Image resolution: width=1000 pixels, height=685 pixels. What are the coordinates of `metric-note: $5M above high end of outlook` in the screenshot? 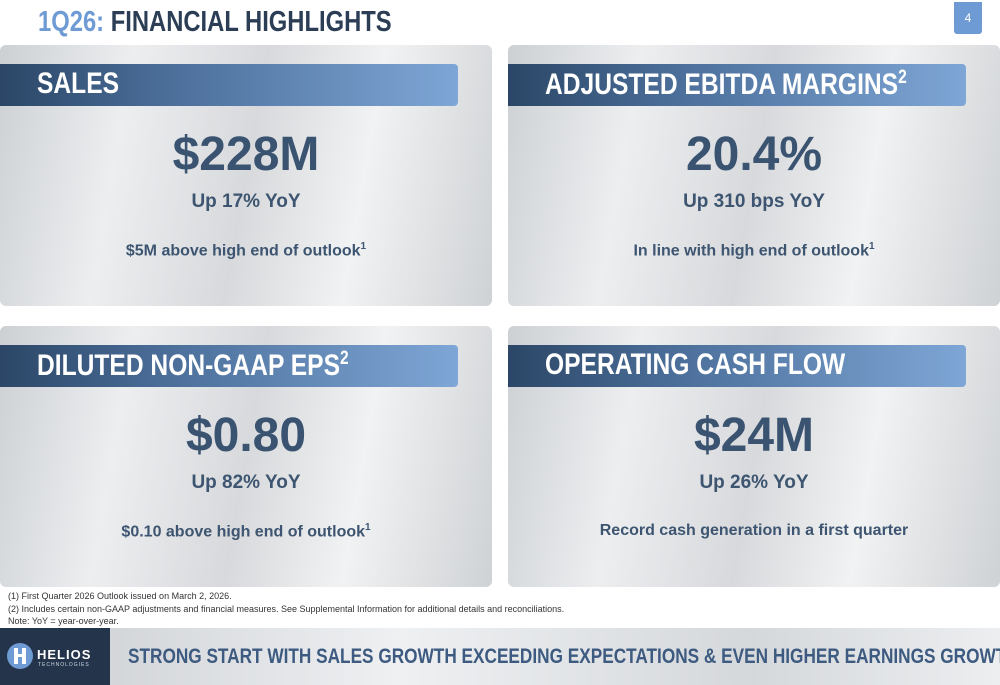 It's located at (243, 251).